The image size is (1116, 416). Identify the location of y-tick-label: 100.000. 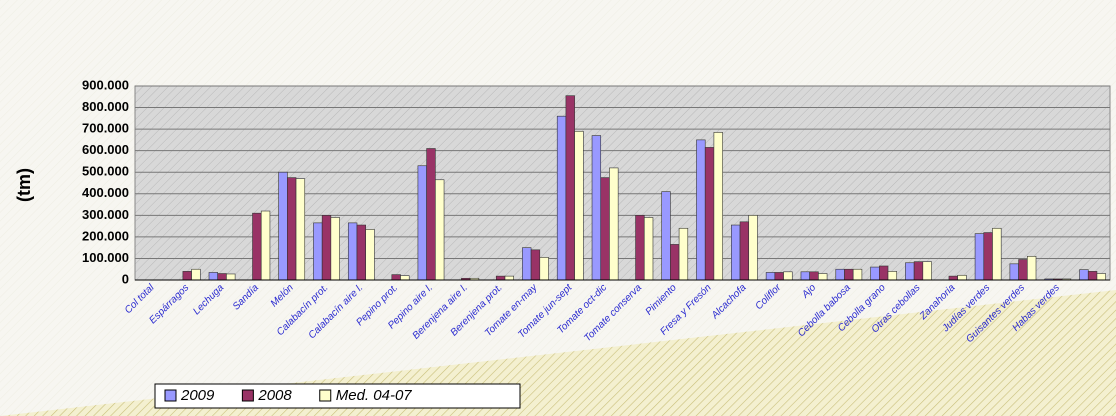
(105, 257).